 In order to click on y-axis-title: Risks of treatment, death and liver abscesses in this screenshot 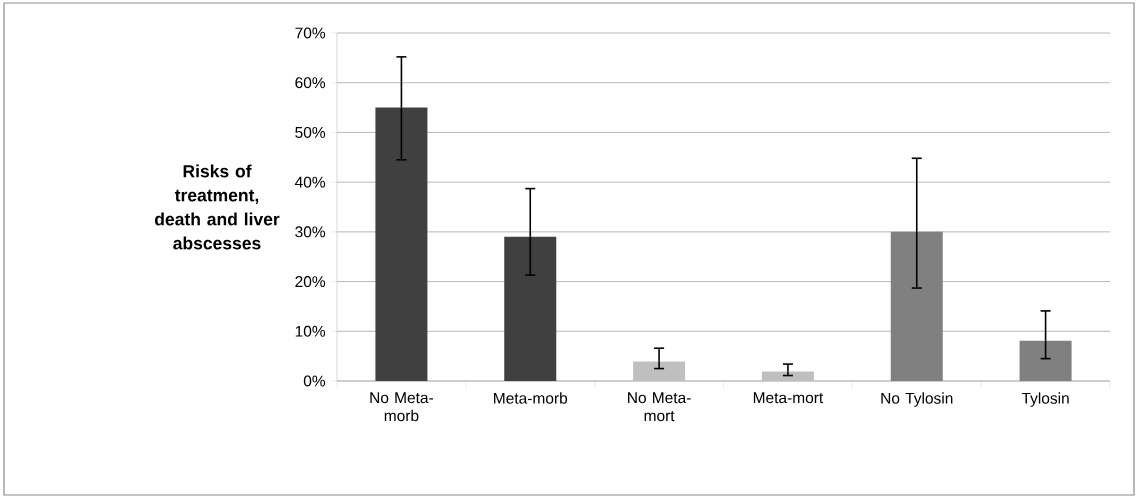, I will do `click(217, 207)`.